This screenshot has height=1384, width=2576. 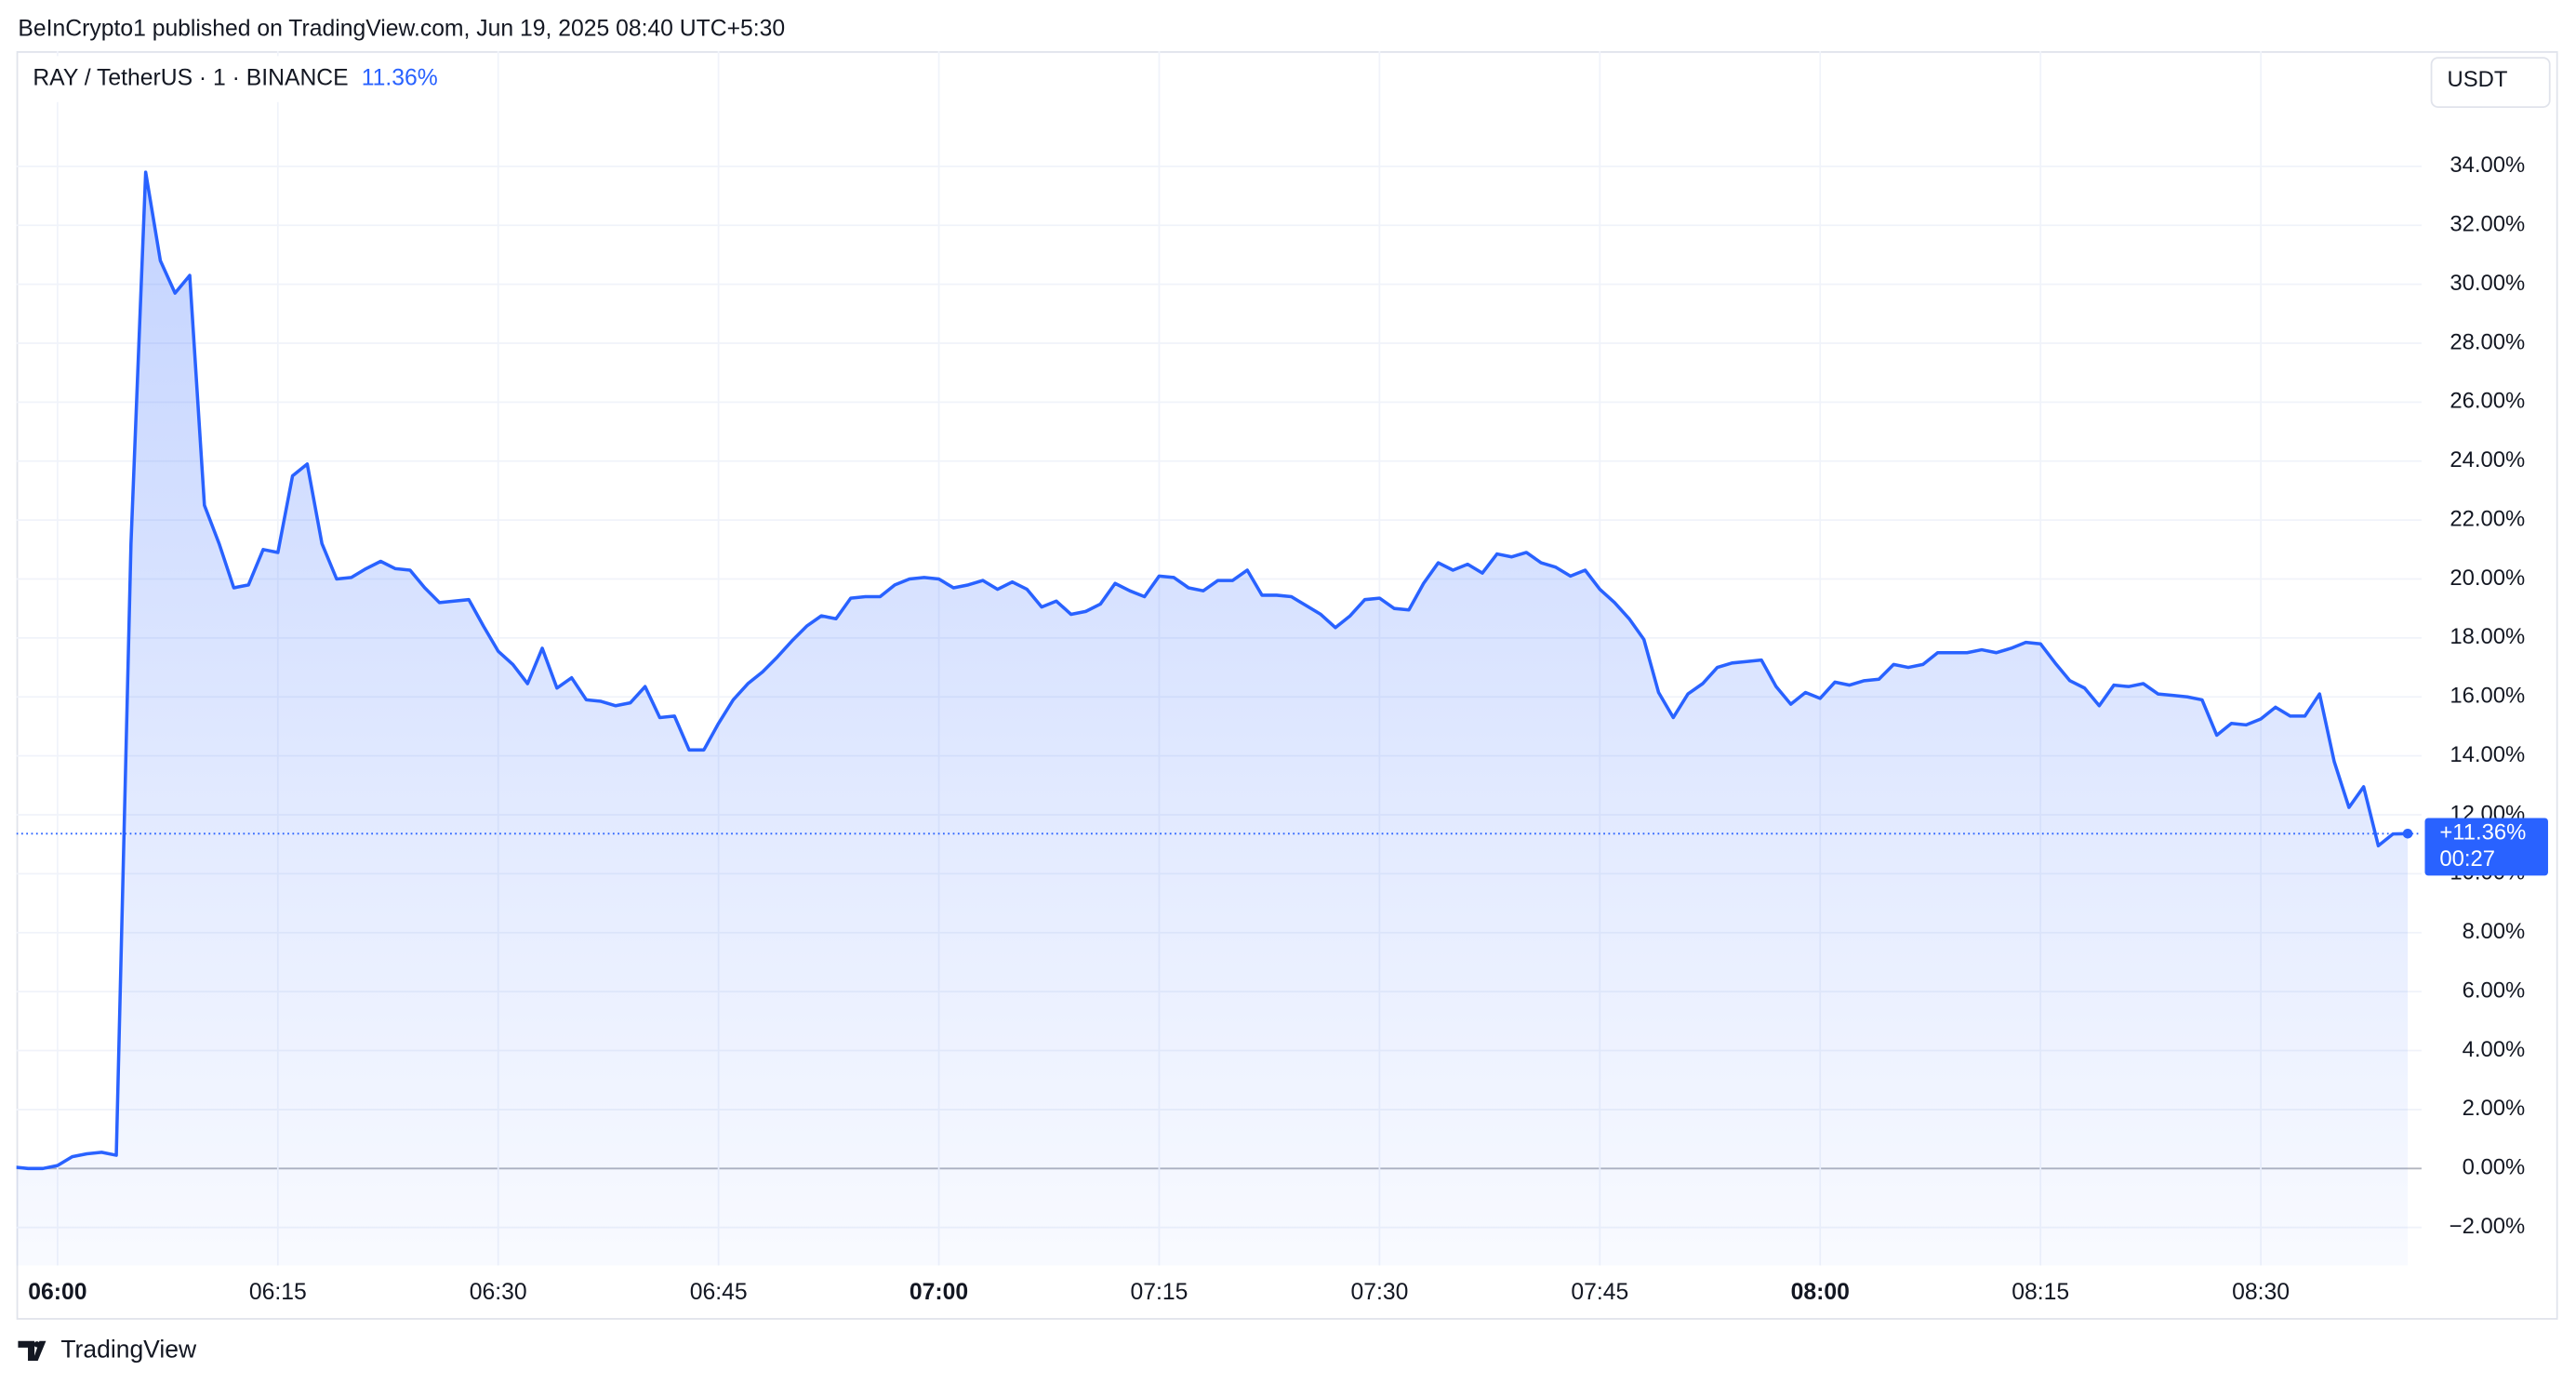 What do you see at coordinates (2487, 578) in the screenshot?
I see `y-tick-label: 20.00%` at bounding box center [2487, 578].